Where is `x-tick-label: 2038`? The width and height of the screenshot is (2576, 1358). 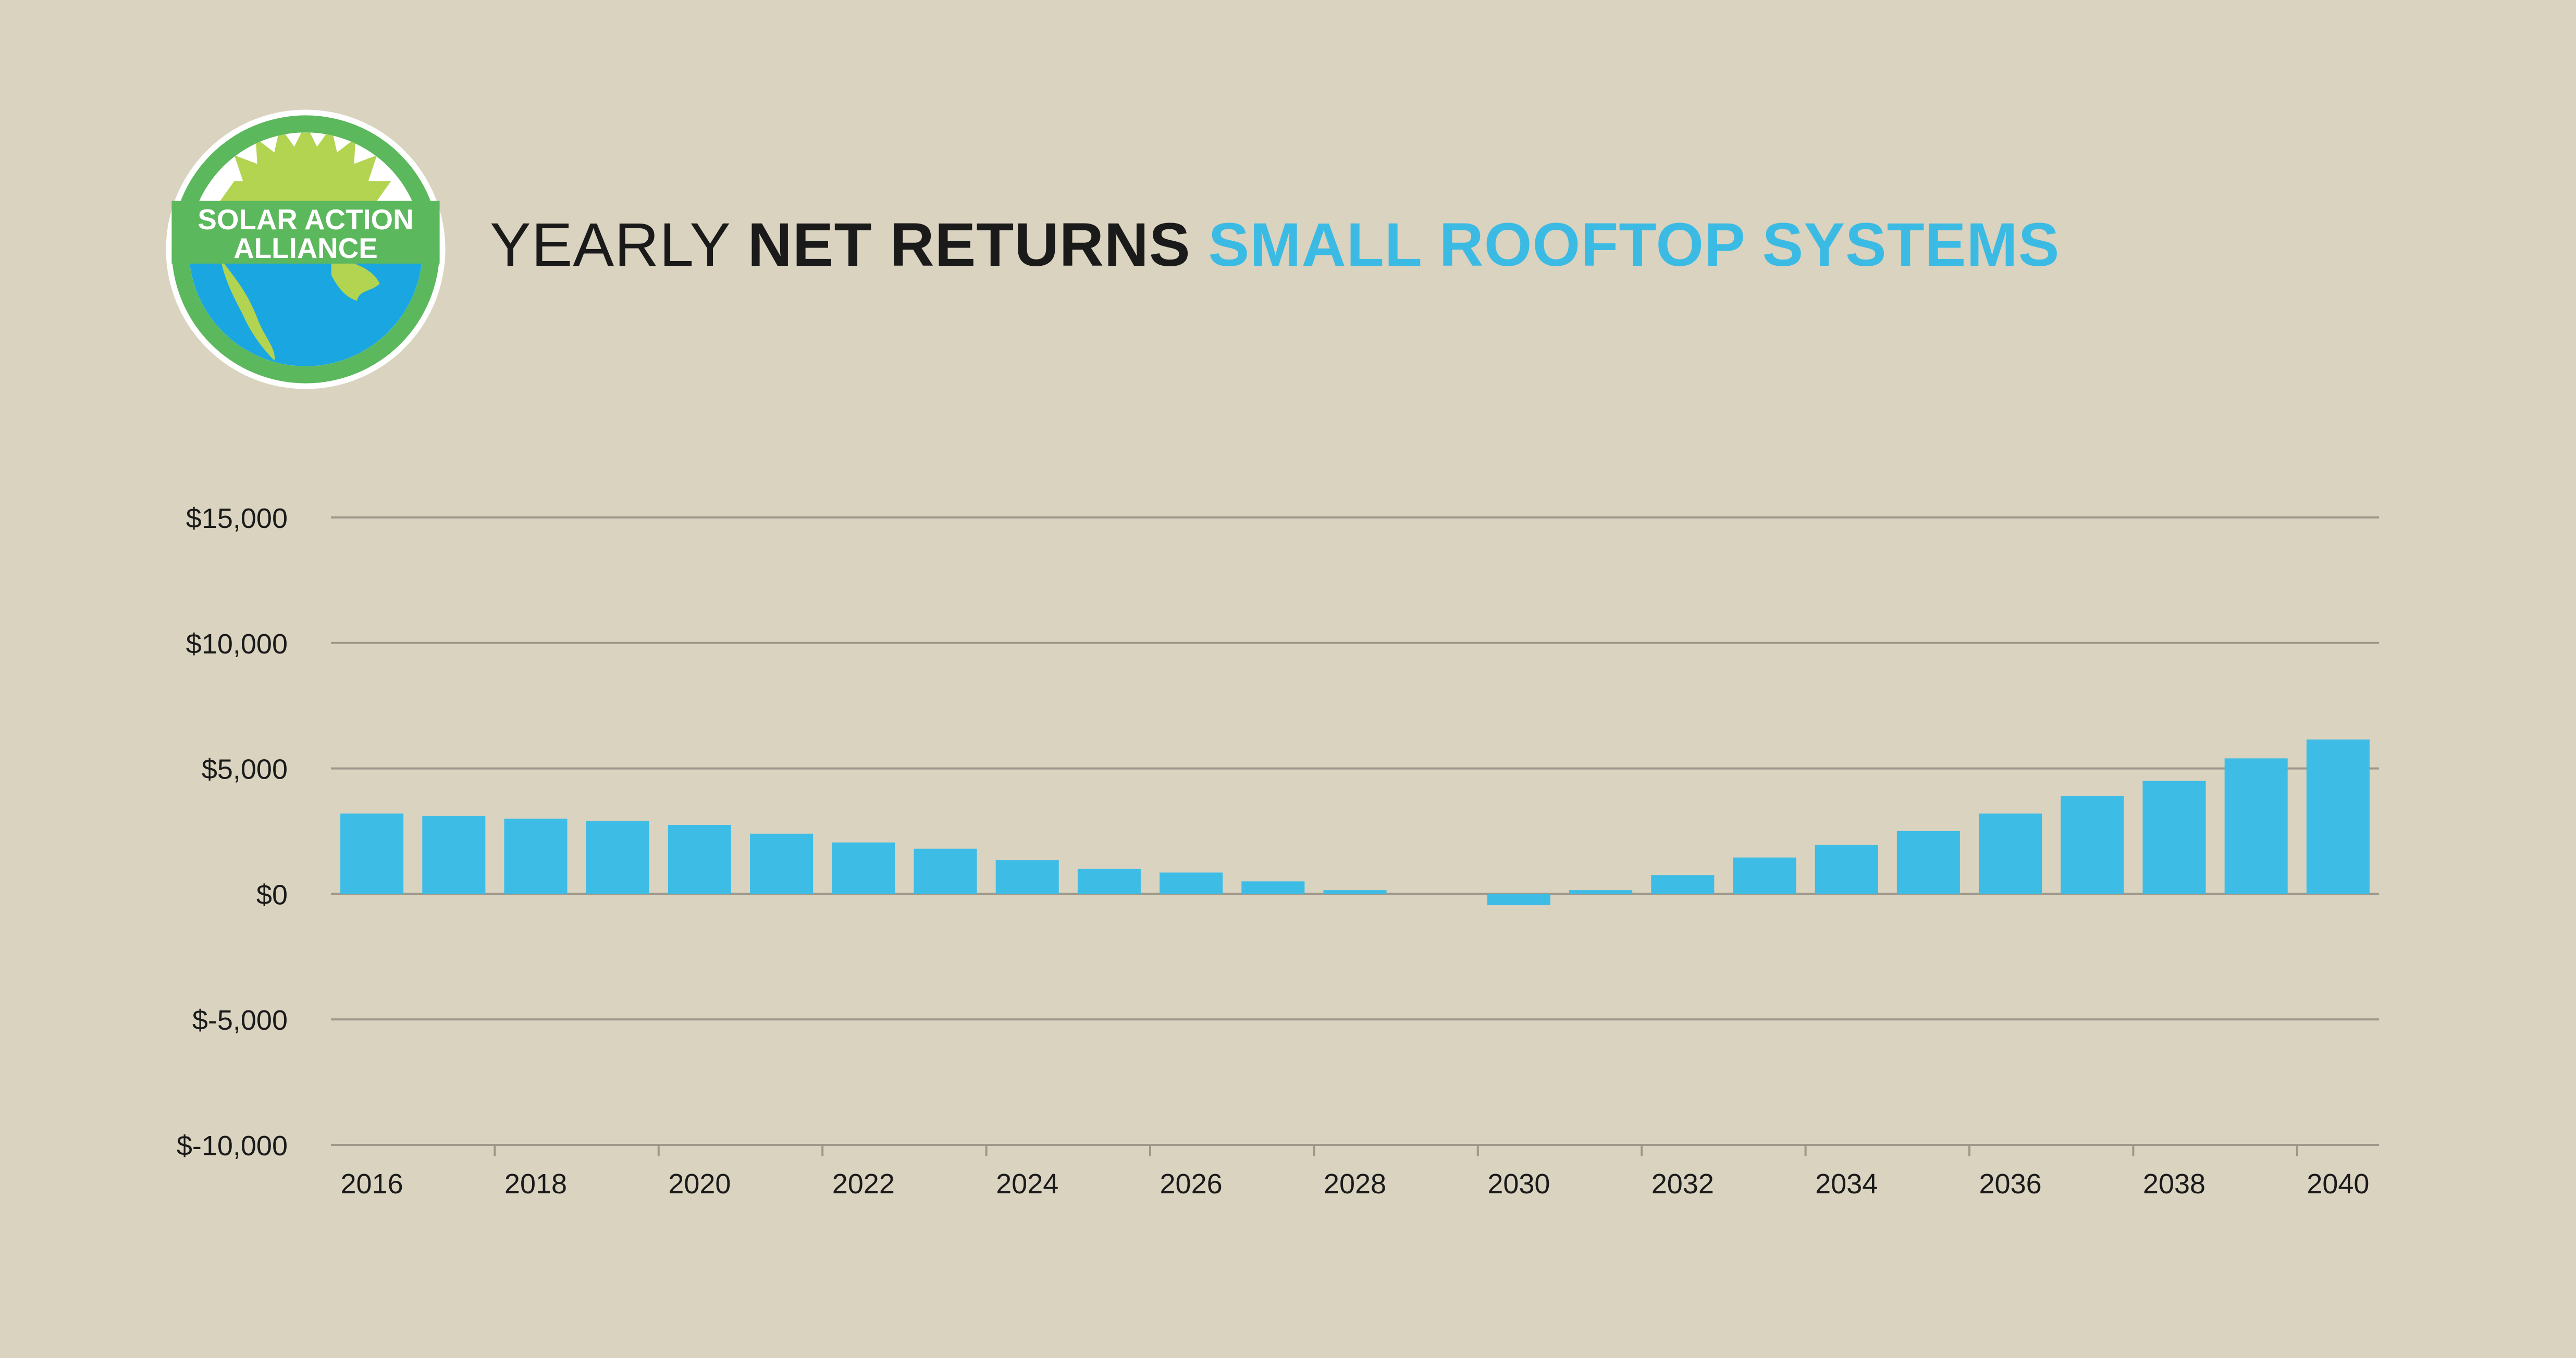
x-tick-label: 2038 is located at coordinates (2174, 1184).